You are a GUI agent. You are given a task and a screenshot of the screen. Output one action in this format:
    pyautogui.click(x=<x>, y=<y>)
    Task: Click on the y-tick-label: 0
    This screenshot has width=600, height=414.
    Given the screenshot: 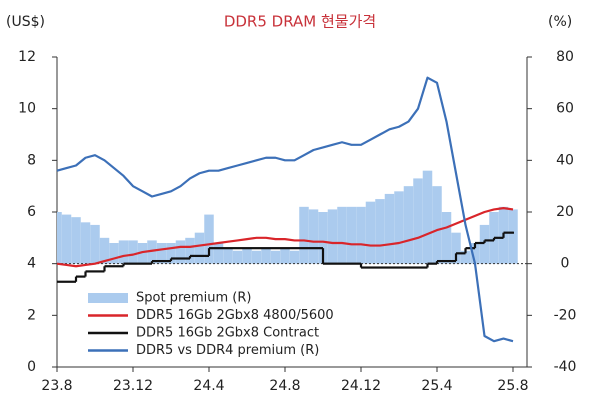 What is the action you would take?
    pyautogui.click(x=31, y=367)
    